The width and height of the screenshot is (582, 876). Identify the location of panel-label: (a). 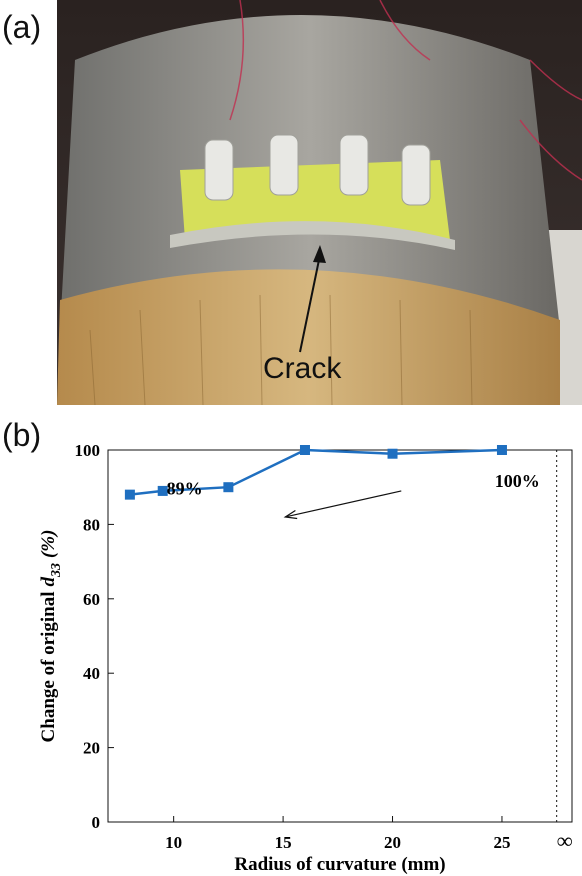
(21, 27).